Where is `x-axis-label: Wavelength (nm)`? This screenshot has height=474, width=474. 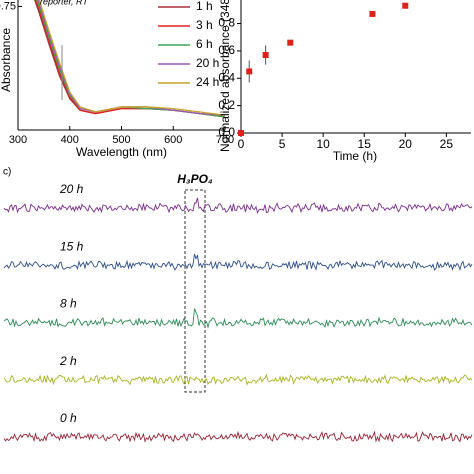 x-axis-label: Wavelength (nm) is located at coordinates (121, 152).